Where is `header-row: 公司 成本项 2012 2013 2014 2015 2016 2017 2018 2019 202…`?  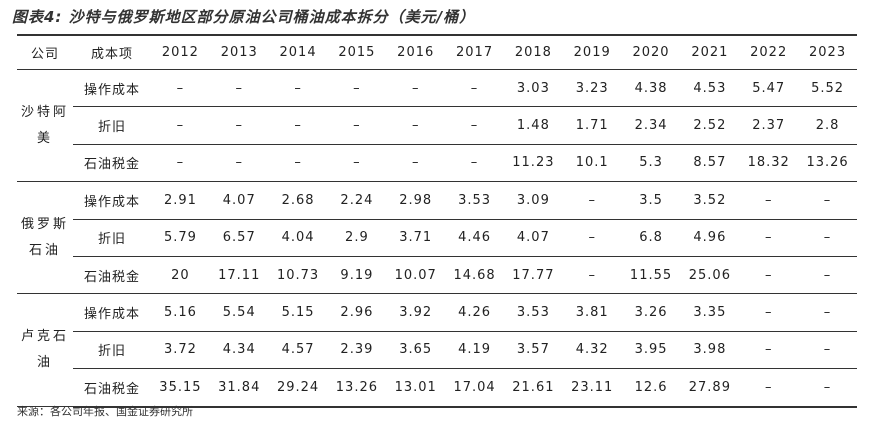 header-row: 公司 成本项 2012 2013 2014 2015 2016 2017 2018 2019 202… is located at coordinates (437, 52).